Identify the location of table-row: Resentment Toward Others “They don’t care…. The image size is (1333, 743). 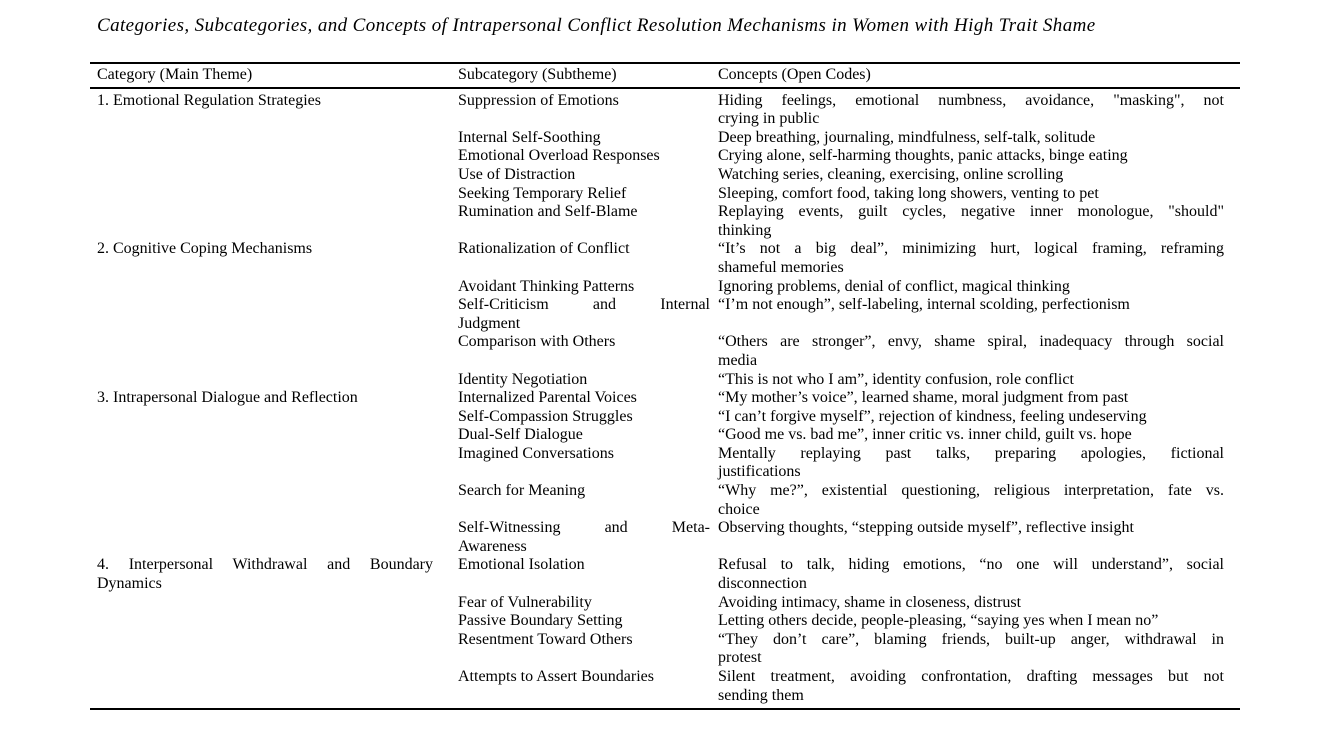
(665, 649).